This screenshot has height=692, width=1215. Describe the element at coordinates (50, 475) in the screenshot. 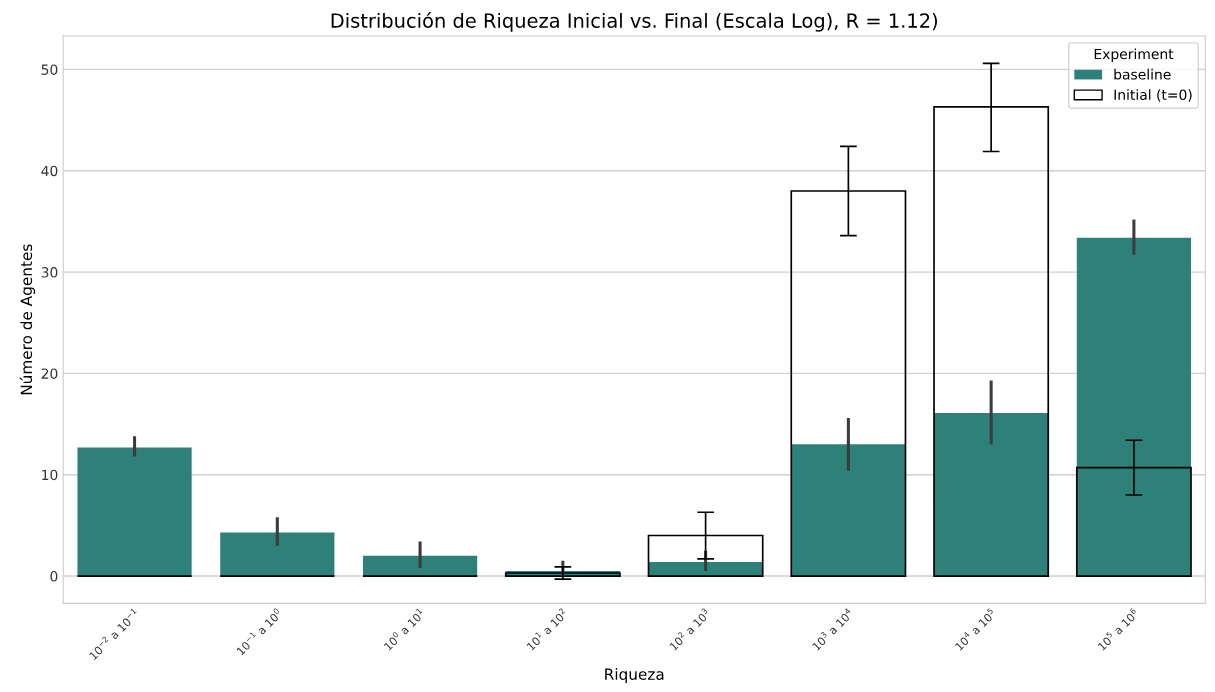

I see `y-tick-label: 10` at that location.